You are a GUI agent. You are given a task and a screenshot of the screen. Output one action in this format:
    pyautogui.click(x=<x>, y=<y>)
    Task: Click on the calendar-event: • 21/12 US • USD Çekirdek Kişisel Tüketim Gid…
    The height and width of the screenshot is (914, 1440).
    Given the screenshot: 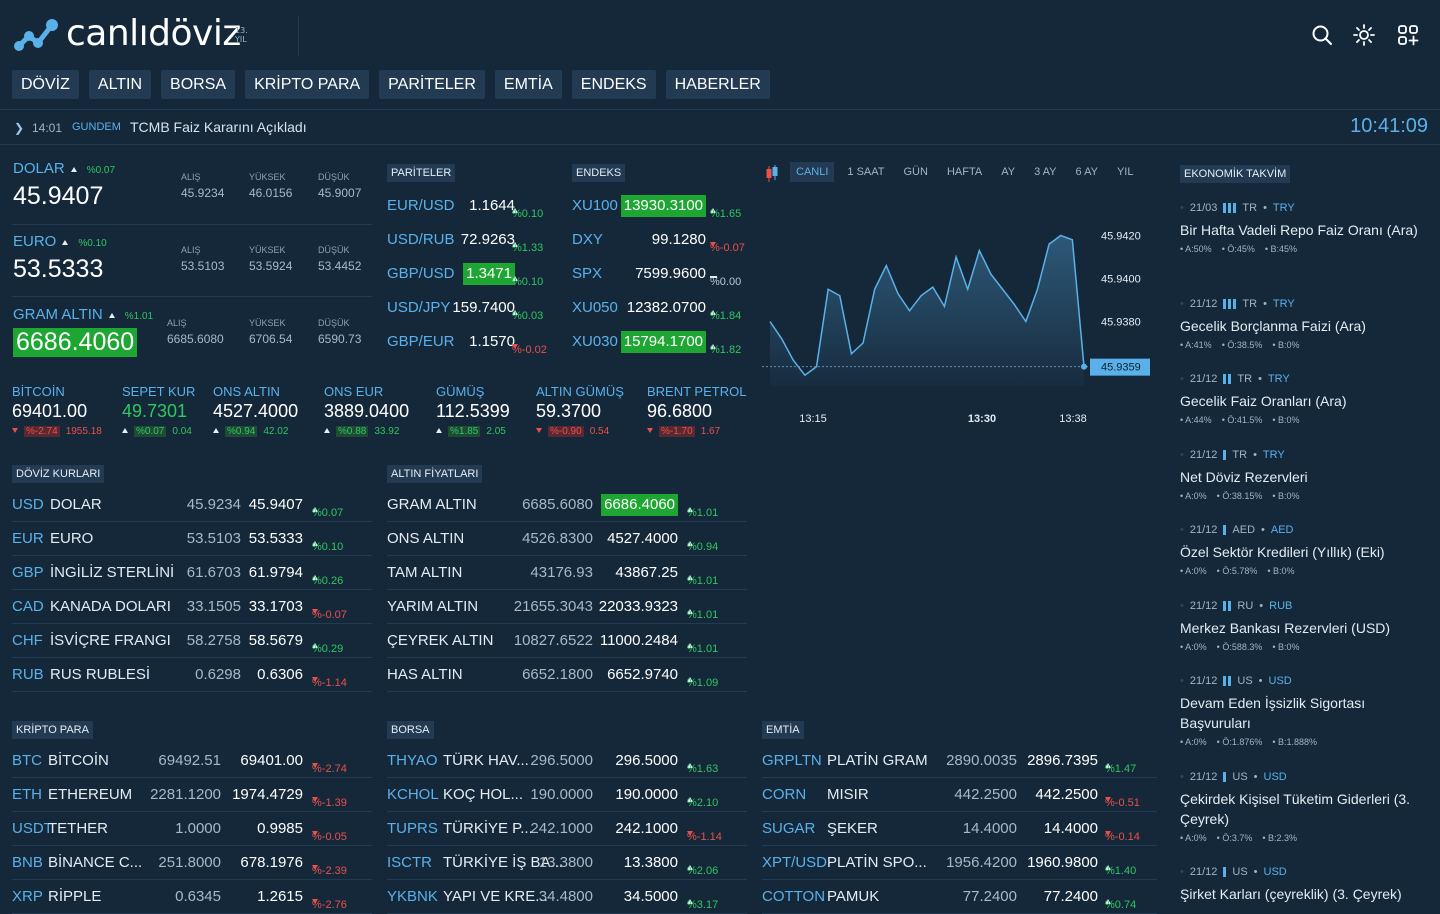 What is the action you would take?
    pyautogui.click(x=1303, y=807)
    